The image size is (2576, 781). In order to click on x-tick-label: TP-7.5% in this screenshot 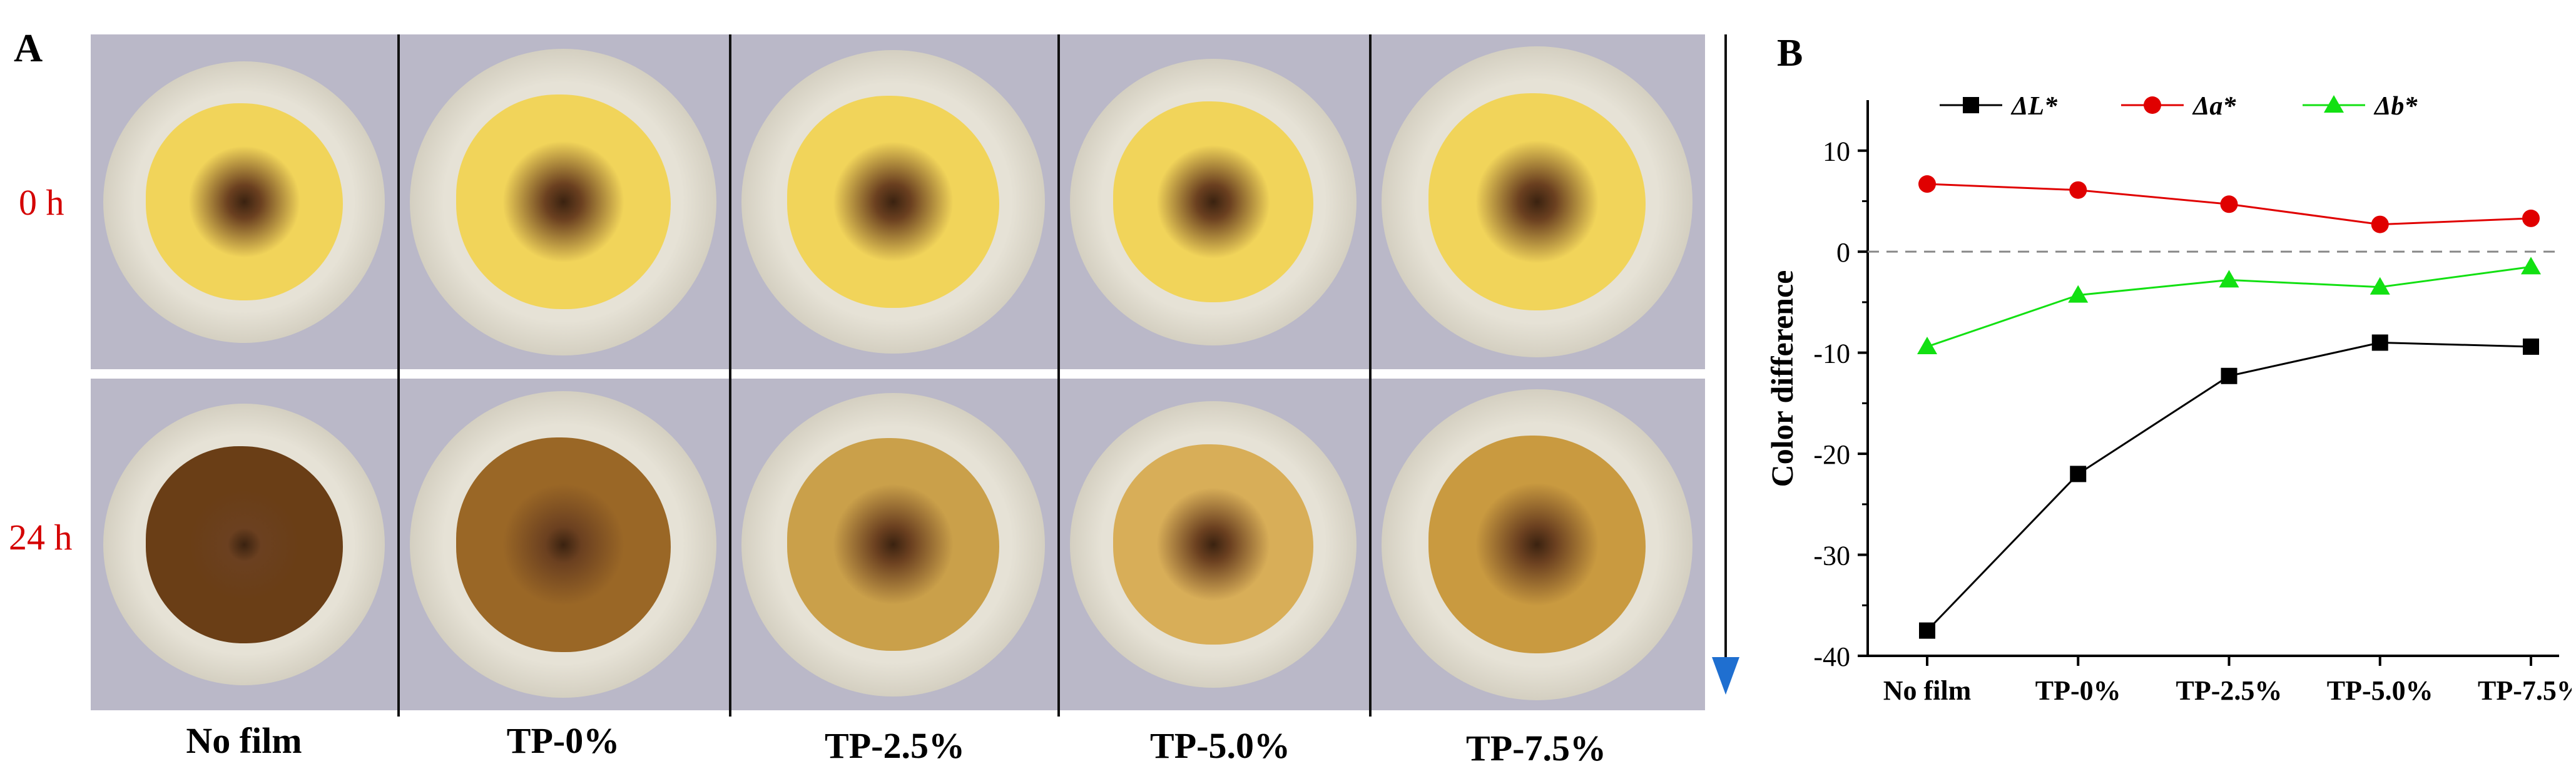, I will do `click(2525, 690)`.